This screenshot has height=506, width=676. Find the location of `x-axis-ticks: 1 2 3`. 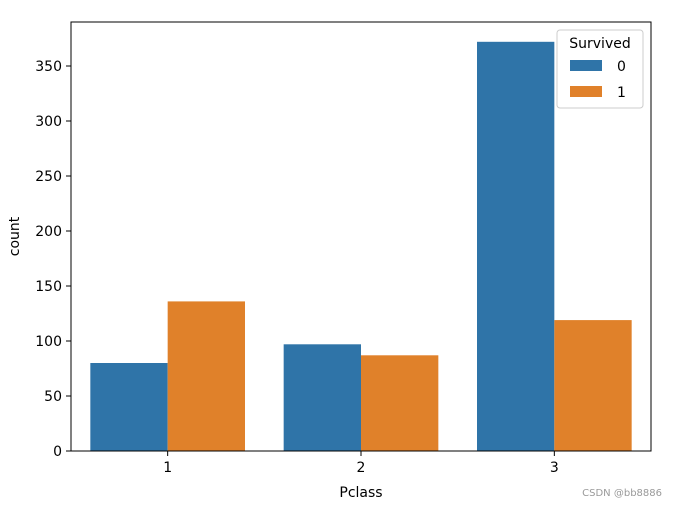

x-axis-ticks: 1 2 3 is located at coordinates (361, 463).